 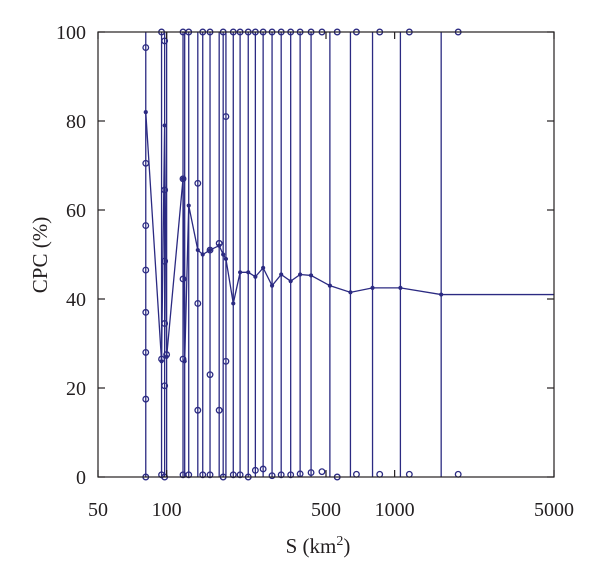 What do you see at coordinates (76, 211) in the screenshot?
I see `y-tick-label: 60` at bounding box center [76, 211].